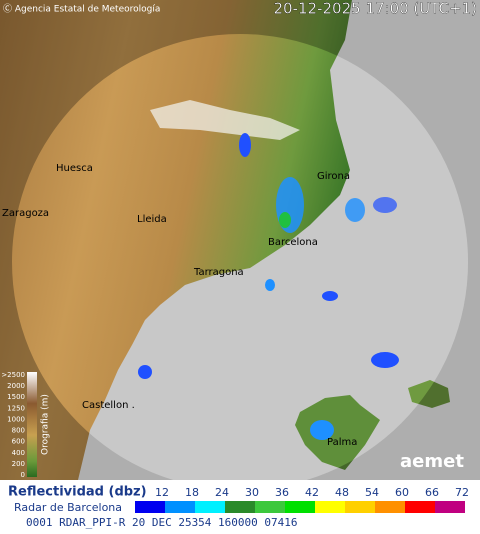  Describe the element at coordinates (333, 176) in the screenshot. I see `place-label: Girona` at that location.